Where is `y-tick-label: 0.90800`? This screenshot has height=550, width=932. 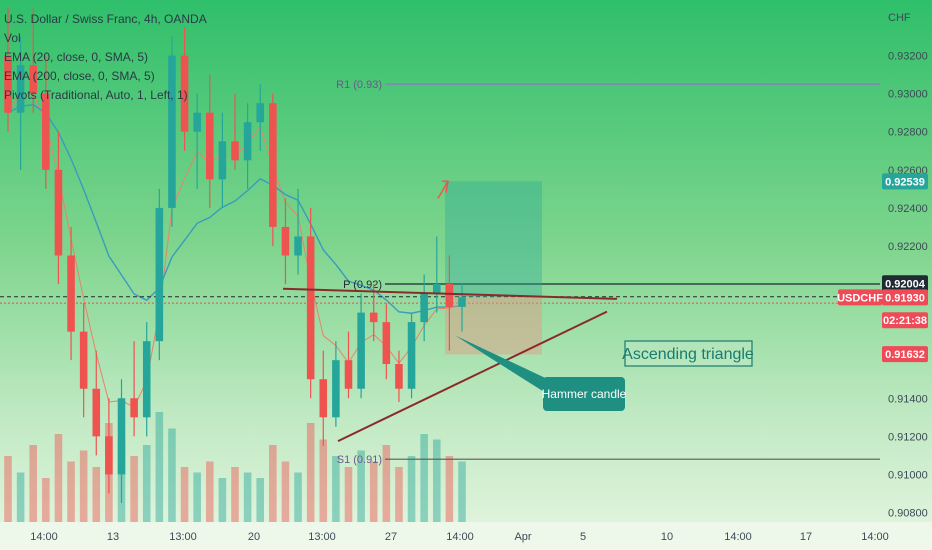
y-tick-label: 0.90800 is located at coordinates (908, 513).